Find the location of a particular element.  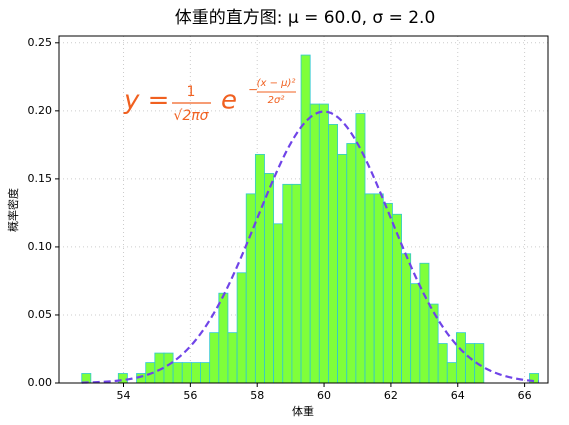

formula-part: − is located at coordinates (253, 90).